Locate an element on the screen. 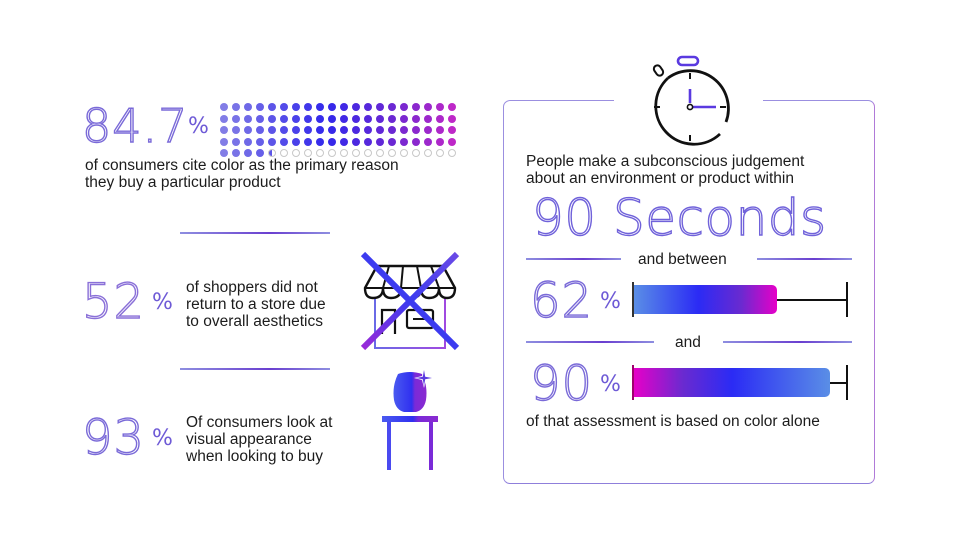 The height and width of the screenshot is (540, 960). connector-and-between: and between is located at coordinates (682, 259).